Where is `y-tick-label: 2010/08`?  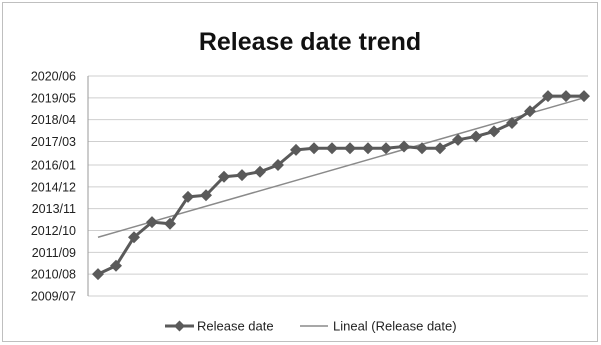 y-tick-label: 2010/08 is located at coordinates (53, 275).